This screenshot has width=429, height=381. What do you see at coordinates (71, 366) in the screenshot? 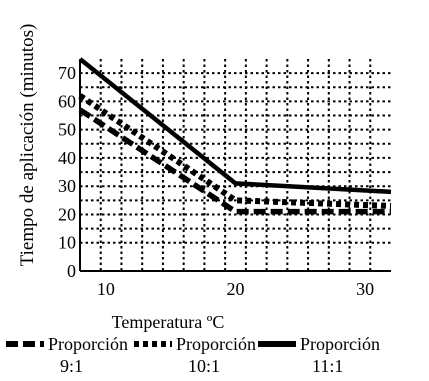
I see `legend-label-1-line2: 9:1` at bounding box center [71, 366].